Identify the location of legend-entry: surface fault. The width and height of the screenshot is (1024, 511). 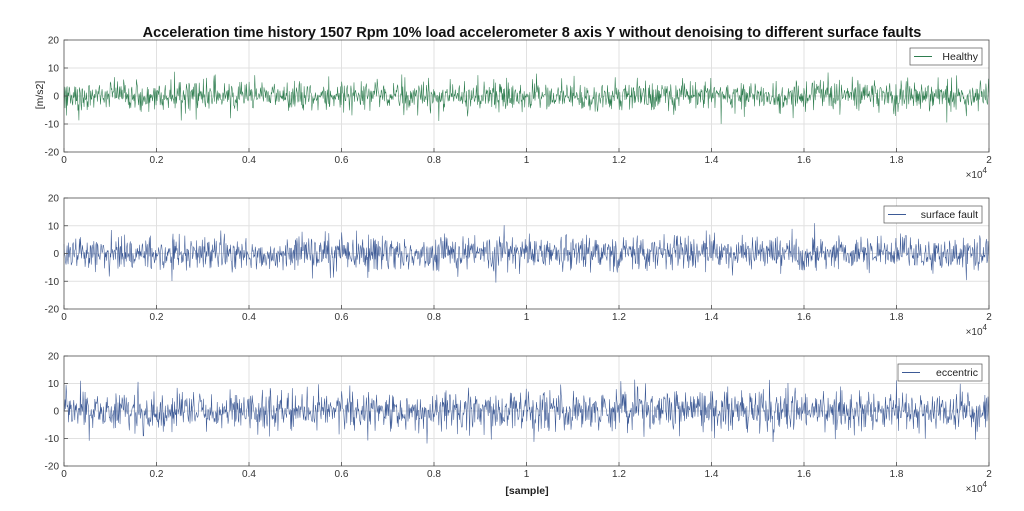
(949, 215).